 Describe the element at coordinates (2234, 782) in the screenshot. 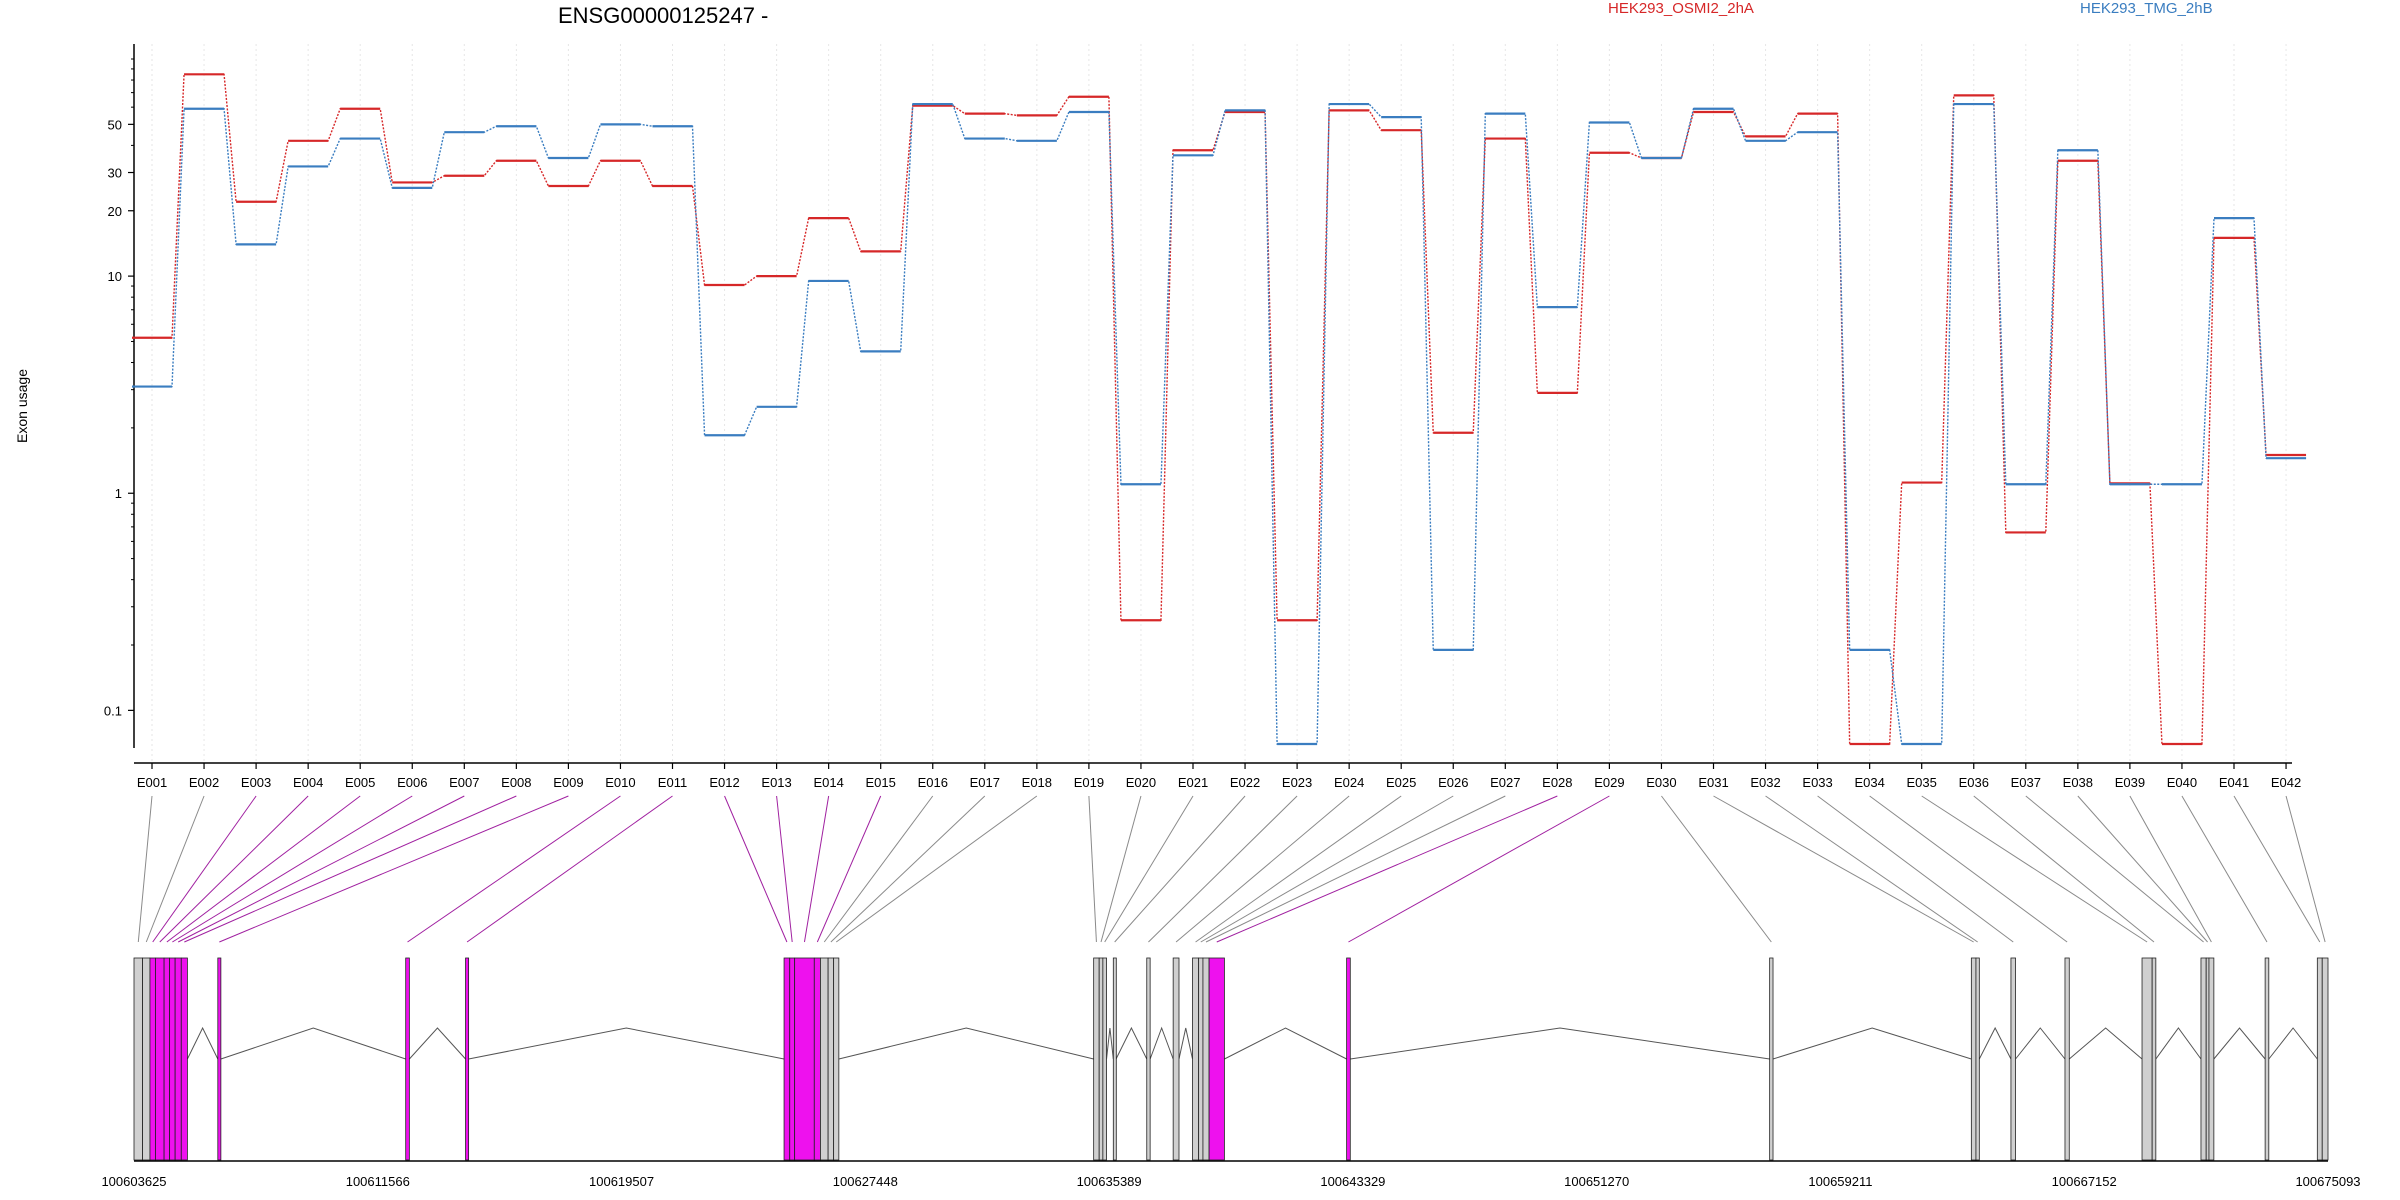

I see `x-tick-label-e041: E041` at that location.